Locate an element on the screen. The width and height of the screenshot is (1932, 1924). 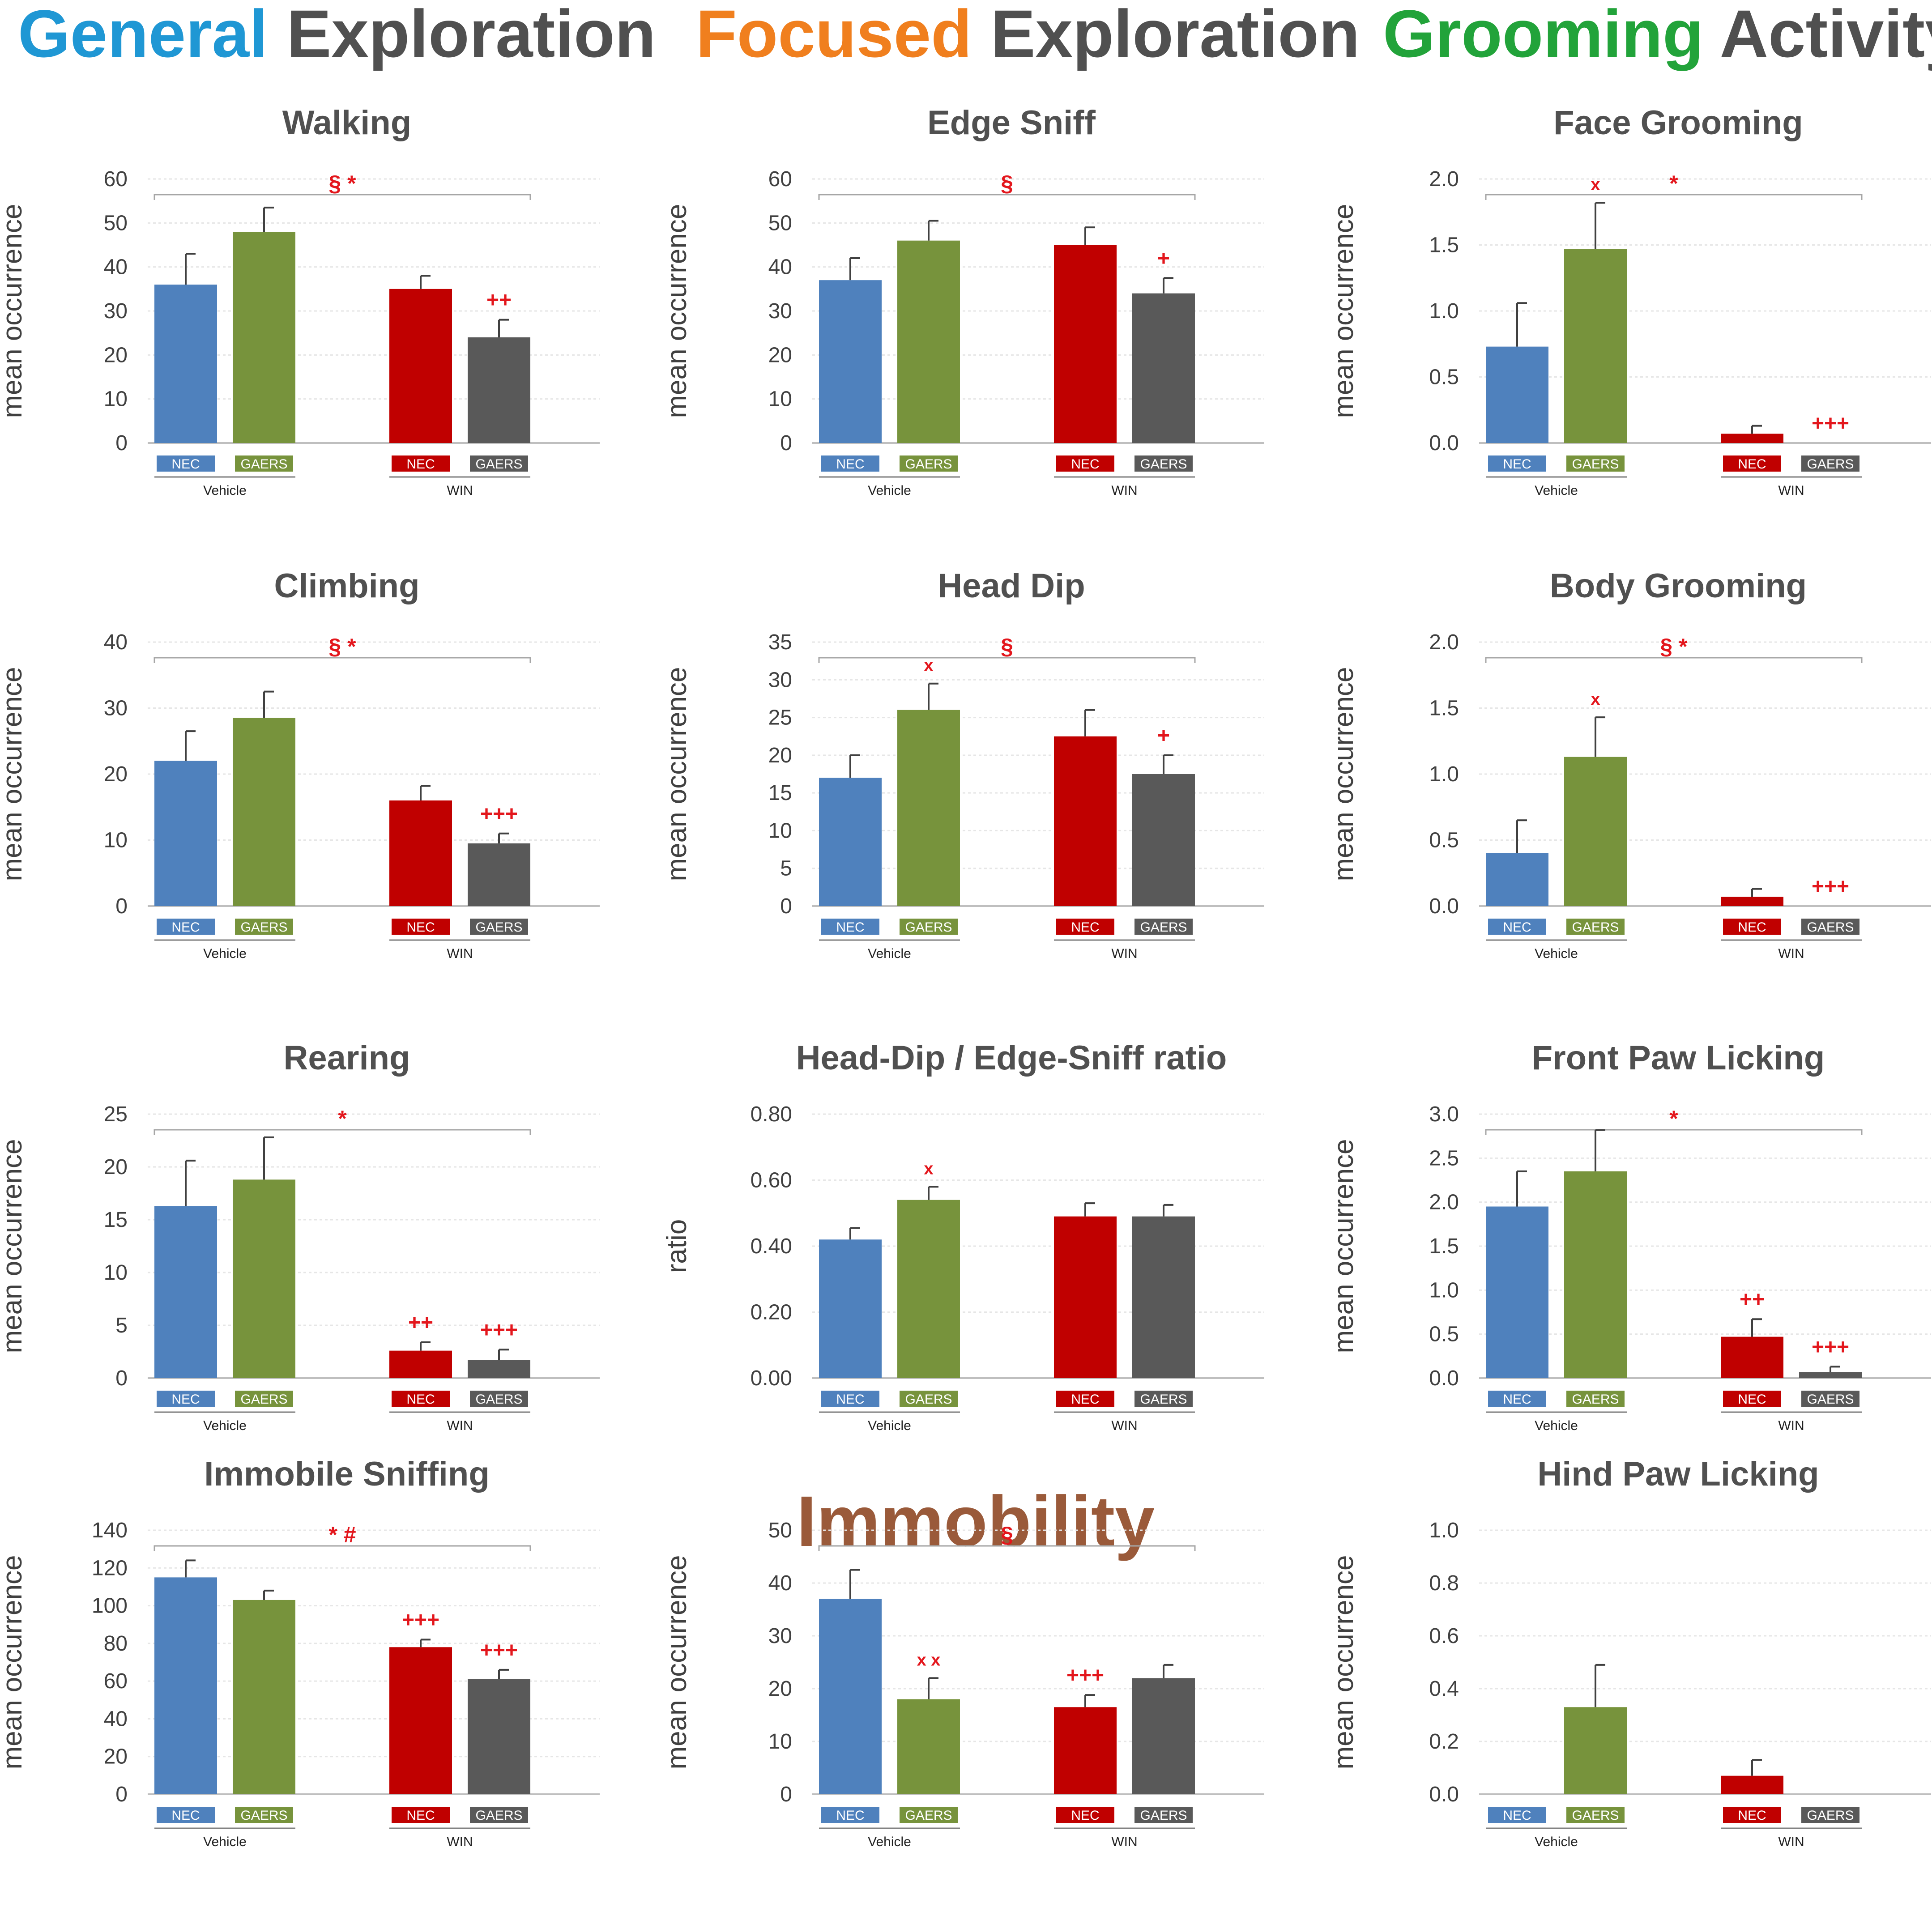
y-tick-label: 0.8 is located at coordinates (1444, 1583).